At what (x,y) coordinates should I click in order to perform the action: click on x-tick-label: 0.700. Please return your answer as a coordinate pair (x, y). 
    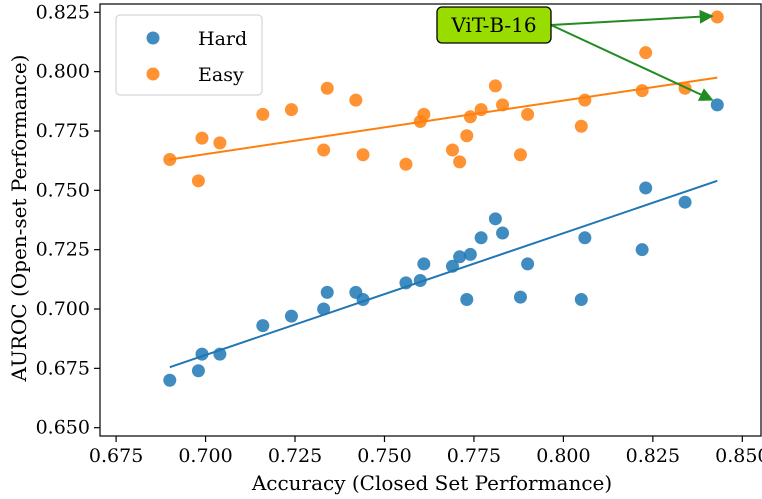
    Looking at the image, I should click on (205, 456).